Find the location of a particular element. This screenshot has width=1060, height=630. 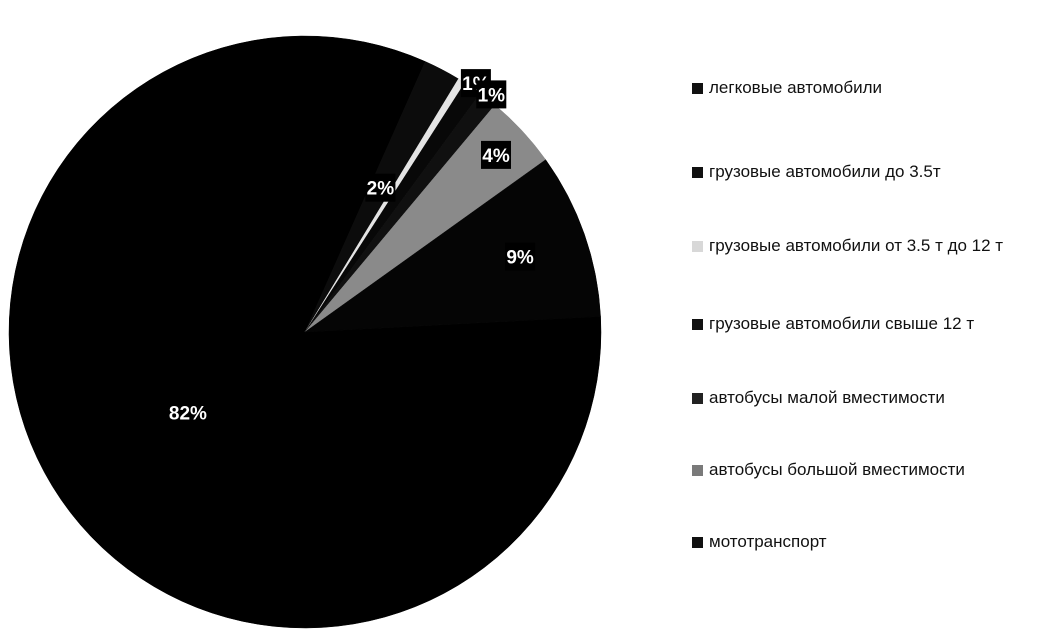

legend-item-5: автобусы малой вместимости is located at coordinates (876, 398).